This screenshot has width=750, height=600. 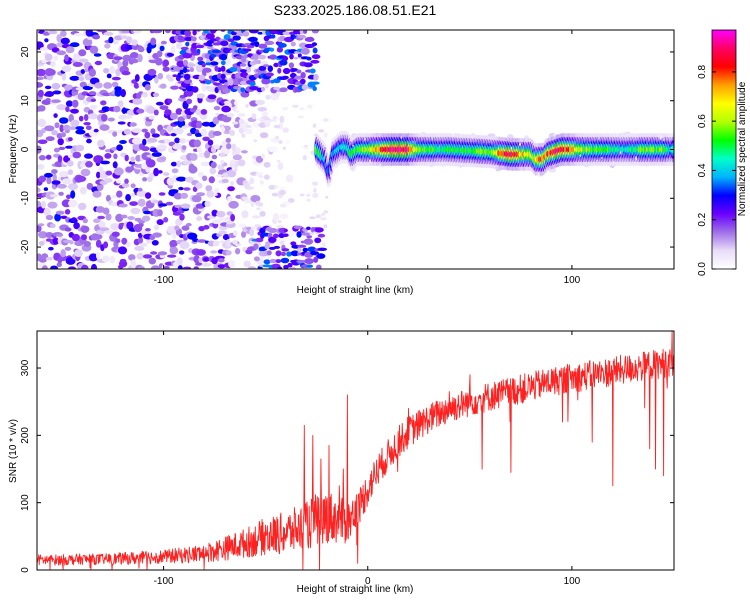 What do you see at coordinates (25, 52) in the screenshot?
I see `spectrogram-y-tick-label: 20` at bounding box center [25, 52].